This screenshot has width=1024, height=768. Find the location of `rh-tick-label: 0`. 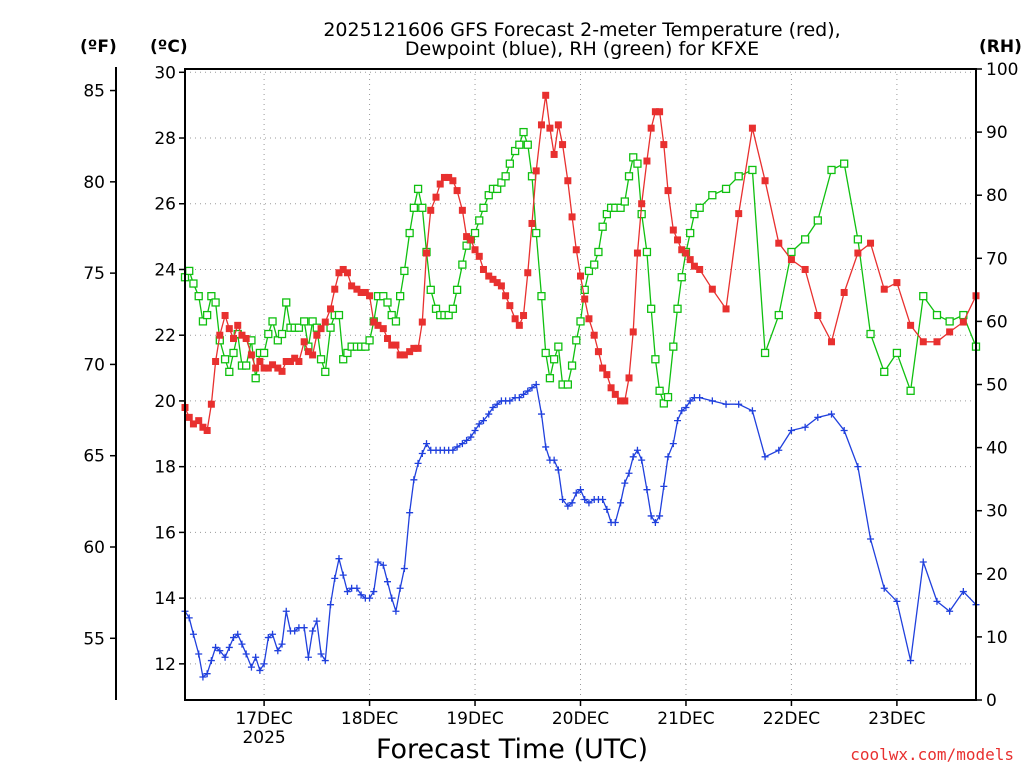

rh-tick-label: 0 is located at coordinates (991, 701).